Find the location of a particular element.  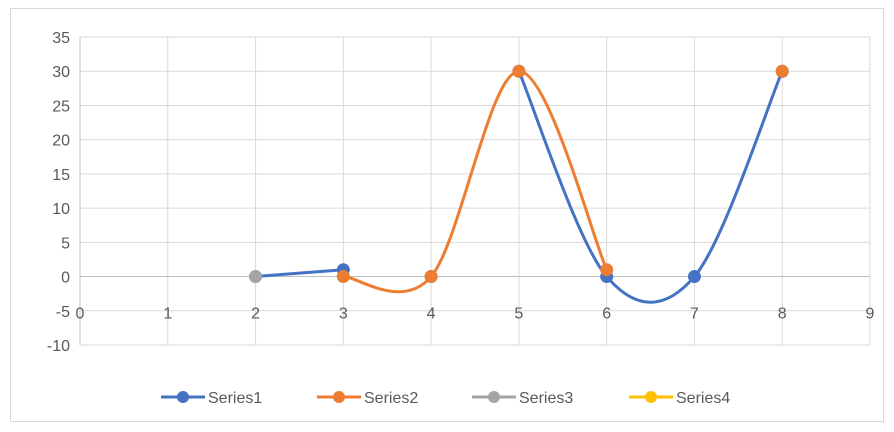

x-tick-label: 5 is located at coordinates (518, 314).